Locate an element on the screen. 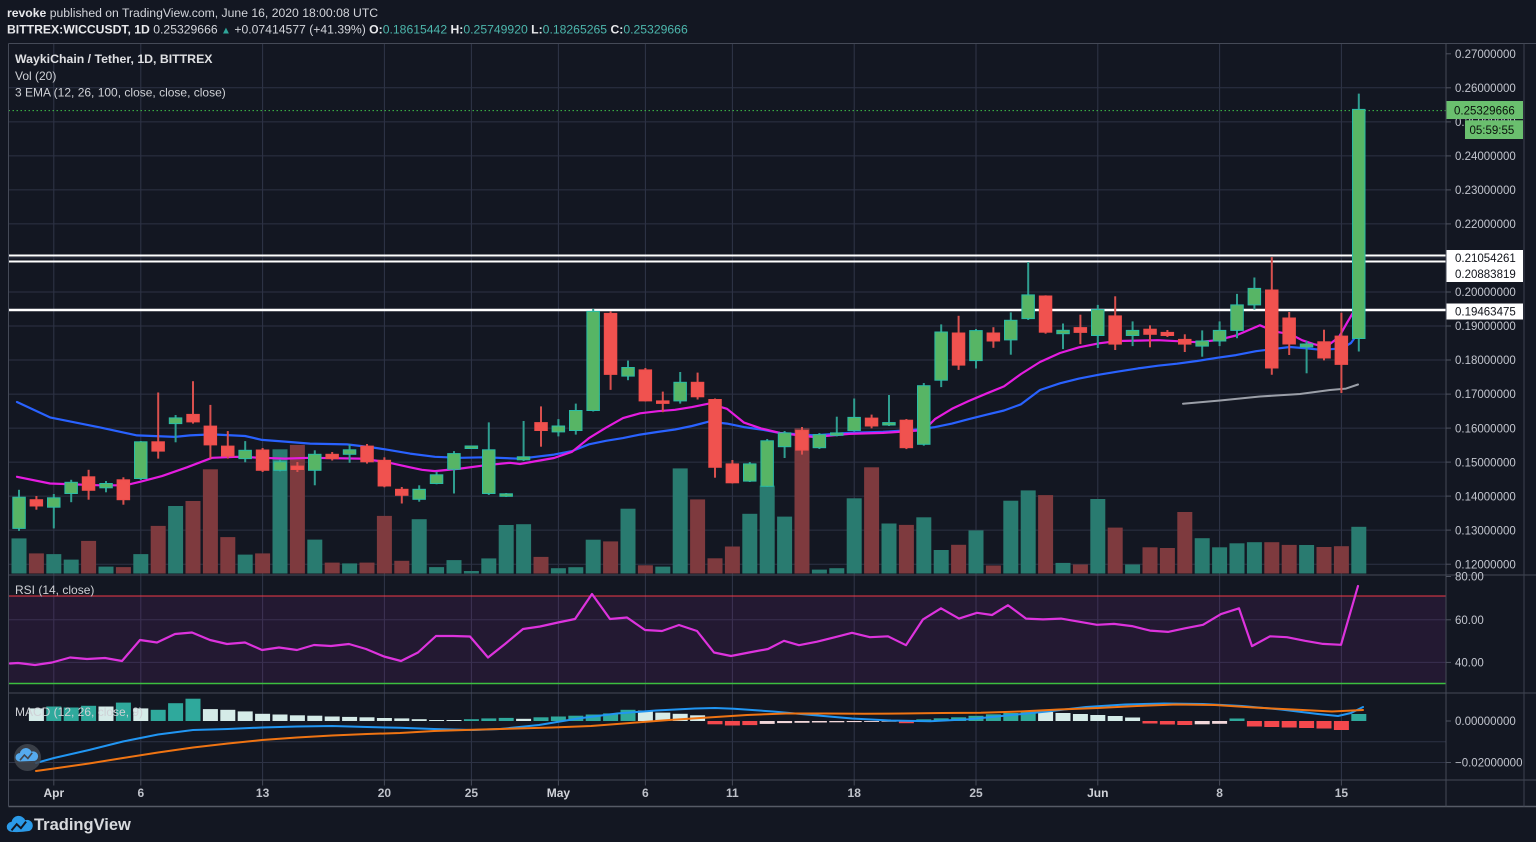  svg-text: 0.17000000 is located at coordinates (1485, 395).